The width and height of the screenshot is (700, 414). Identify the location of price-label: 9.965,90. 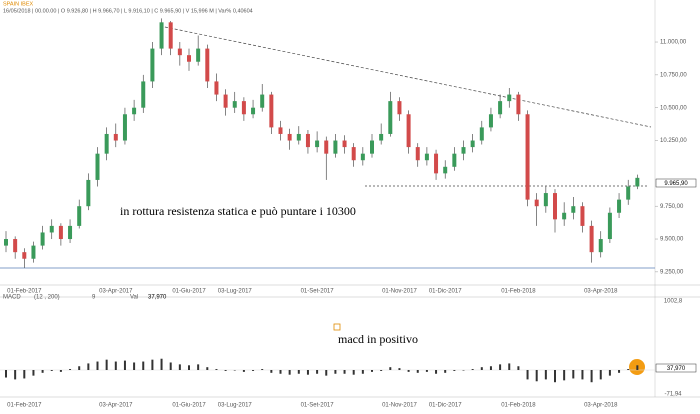
(676, 184).